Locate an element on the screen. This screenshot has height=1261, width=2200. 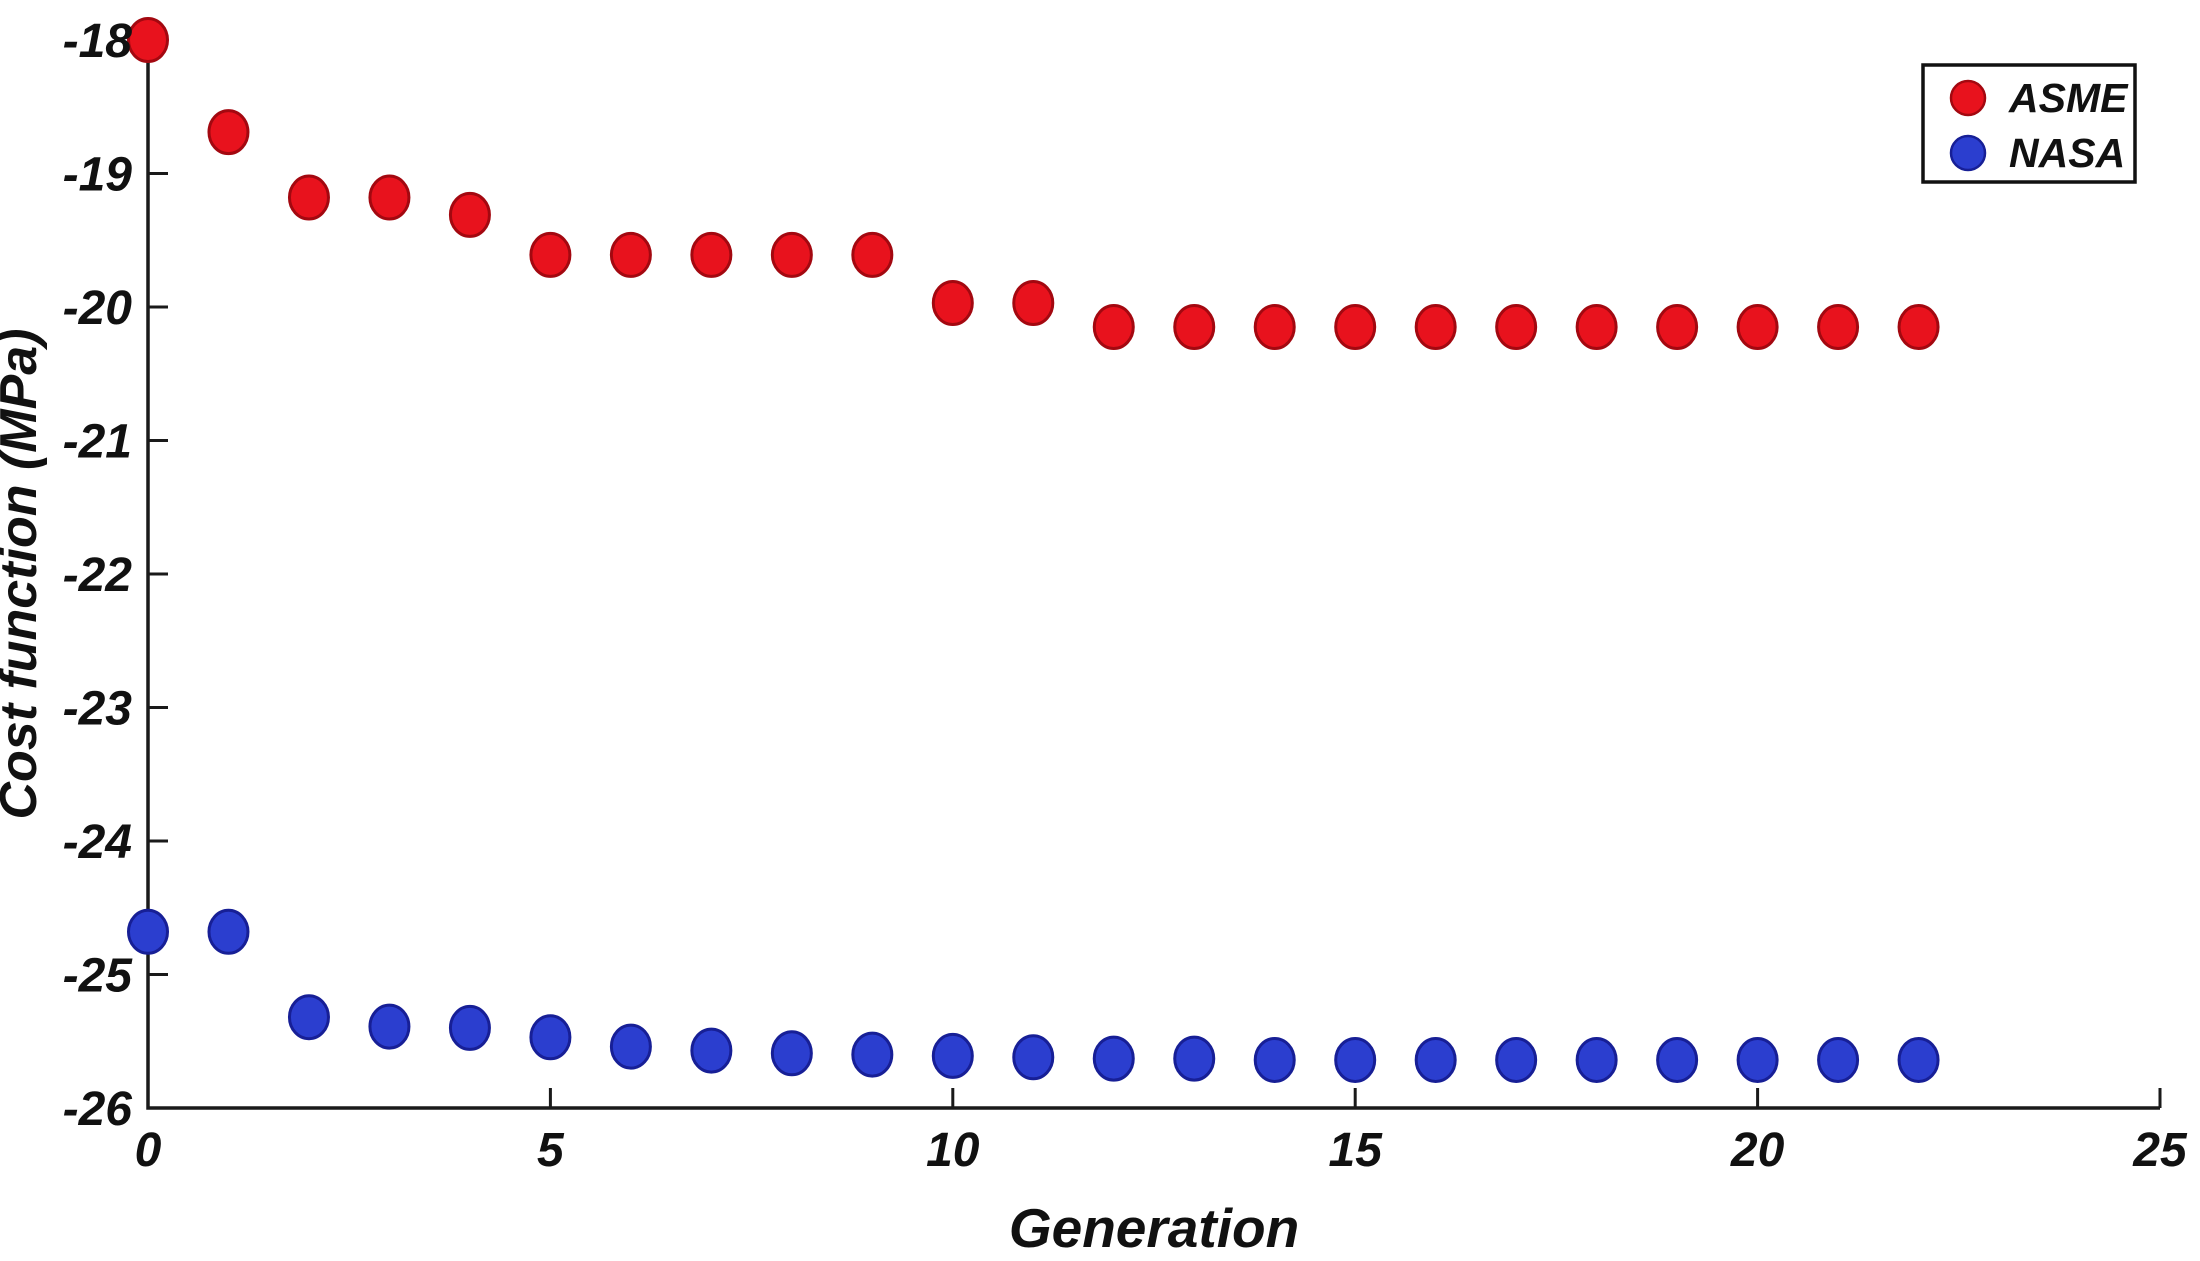
legend-label-asme: ASME is located at coordinates (2068, 98).